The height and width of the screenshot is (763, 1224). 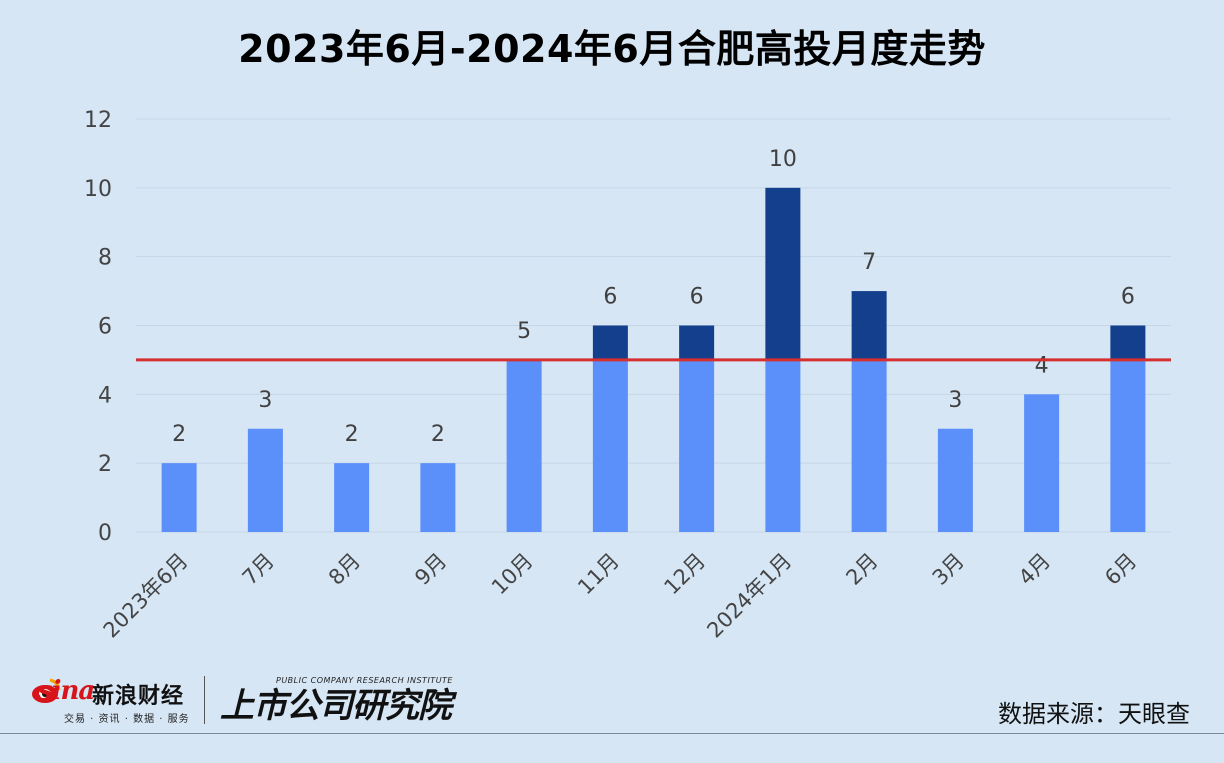 I want to click on data-label: 10, so click(x=783, y=159).